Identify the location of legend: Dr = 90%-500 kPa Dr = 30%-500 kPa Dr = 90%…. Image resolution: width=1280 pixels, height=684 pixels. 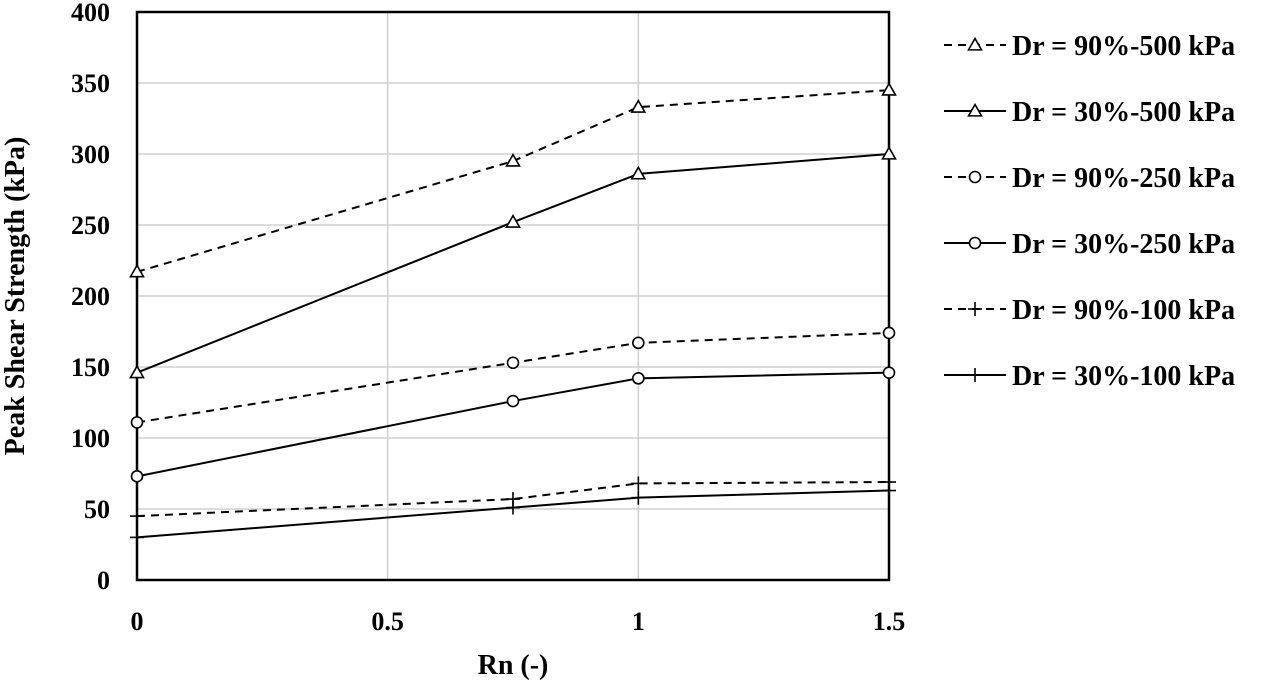
(1089, 211).